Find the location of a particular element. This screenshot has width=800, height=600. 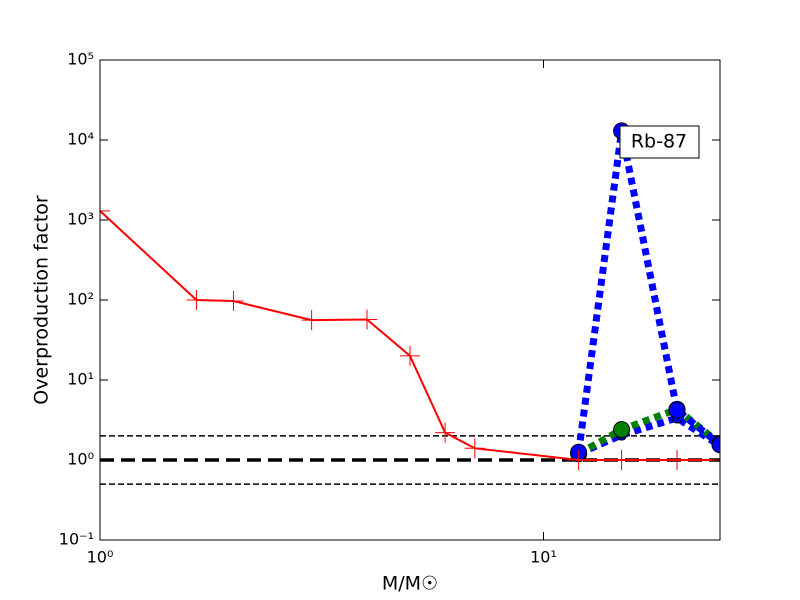

annotation: Rb-87 is located at coordinates (659, 142).